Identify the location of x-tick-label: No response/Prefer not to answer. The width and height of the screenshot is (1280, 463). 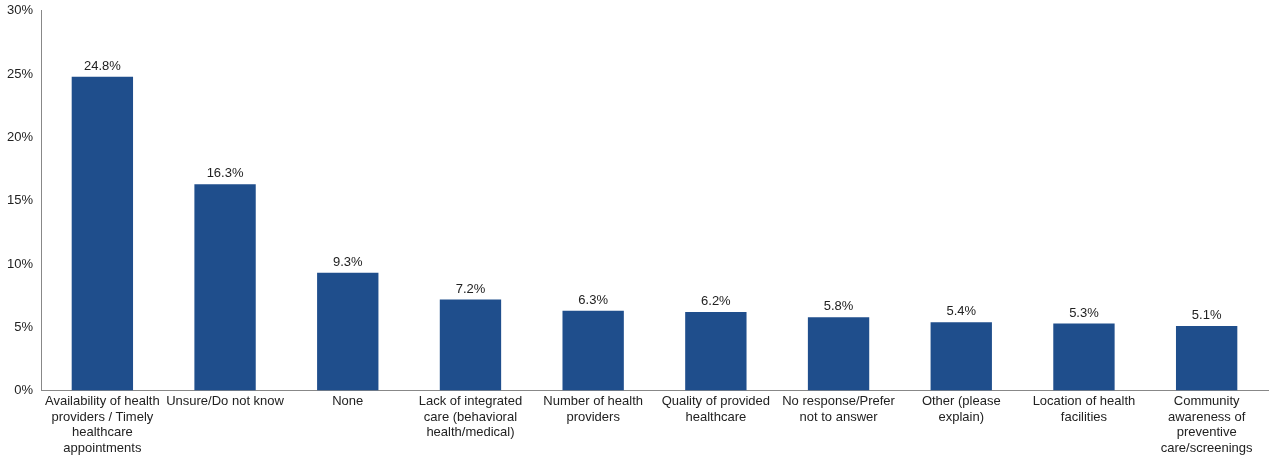
(839, 408).